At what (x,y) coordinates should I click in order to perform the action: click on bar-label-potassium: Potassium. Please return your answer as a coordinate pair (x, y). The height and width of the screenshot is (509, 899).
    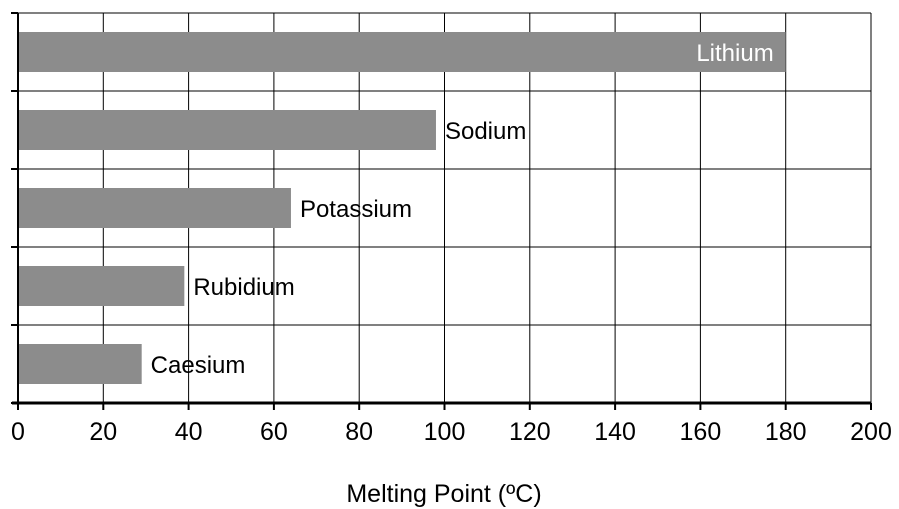
    Looking at the image, I should click on (356, 209).